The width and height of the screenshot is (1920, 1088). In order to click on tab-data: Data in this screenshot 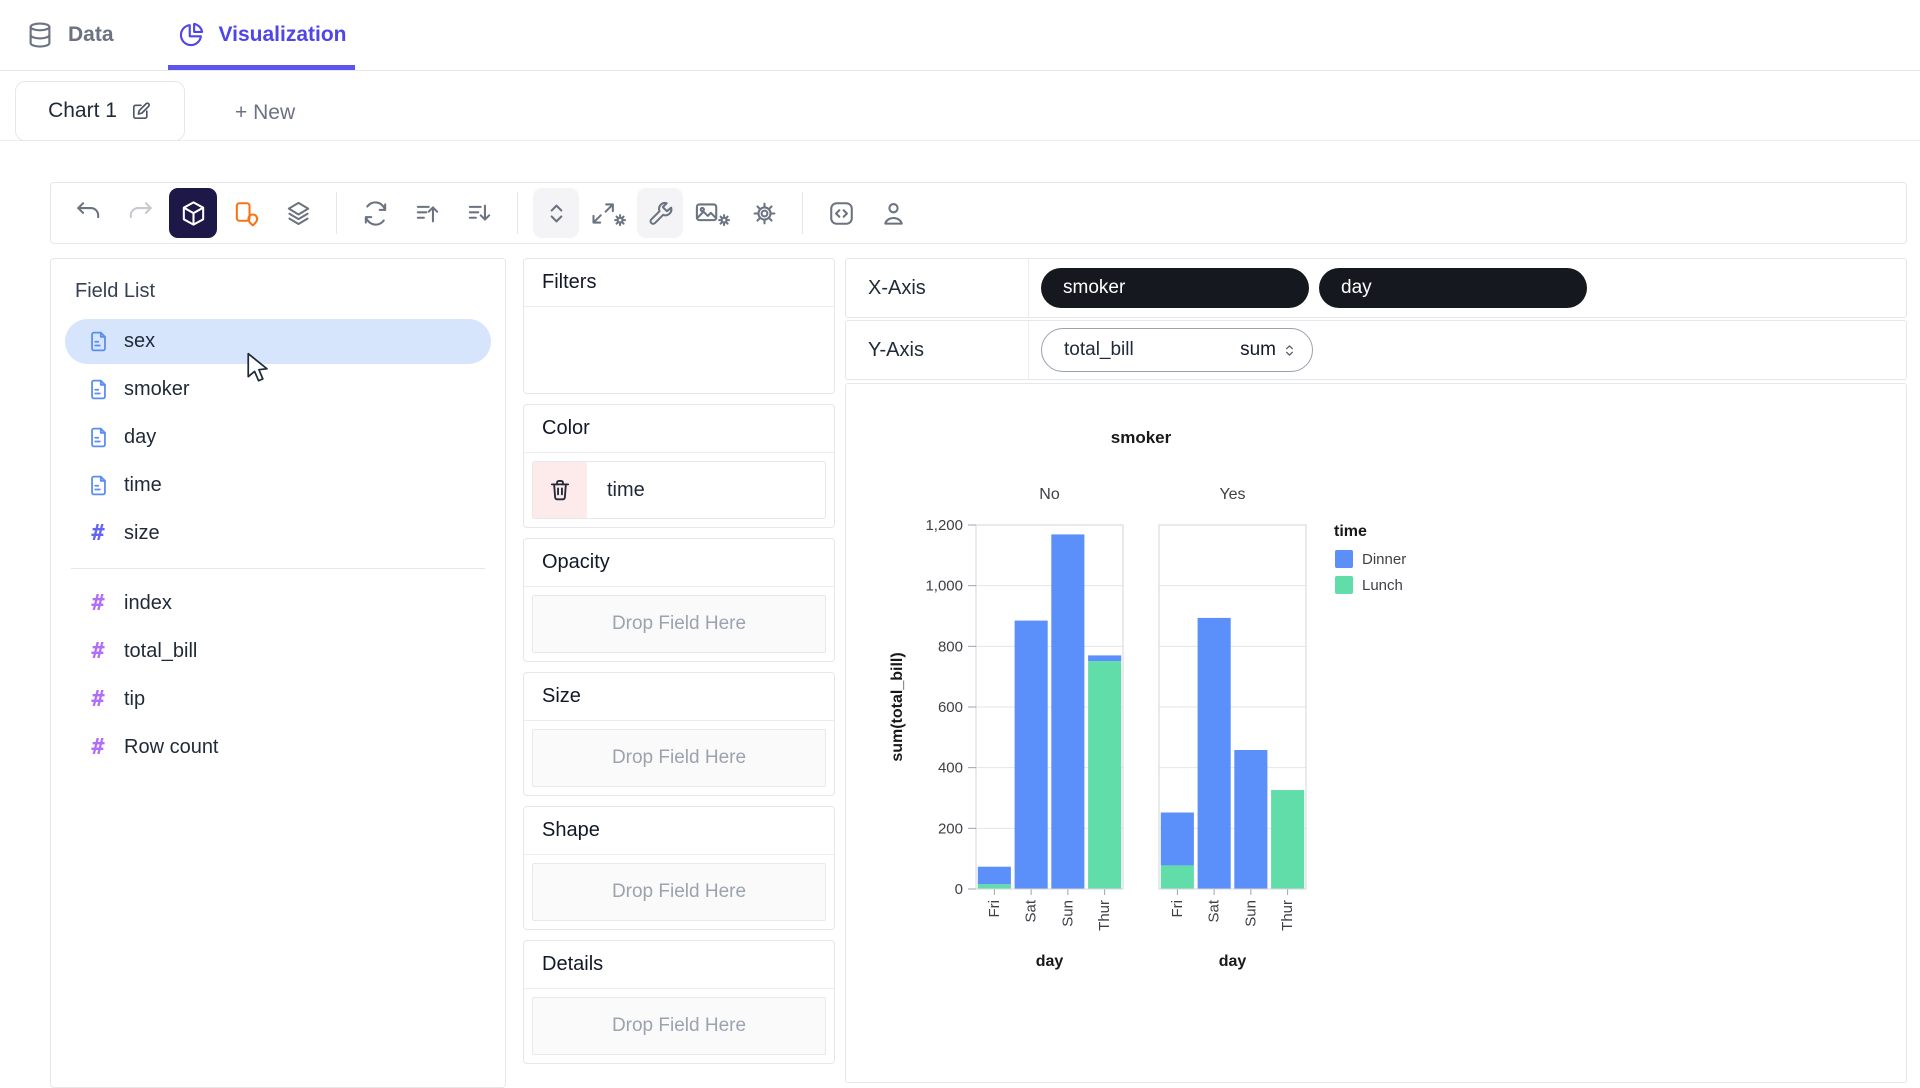, I will do `click(69, 35)`.